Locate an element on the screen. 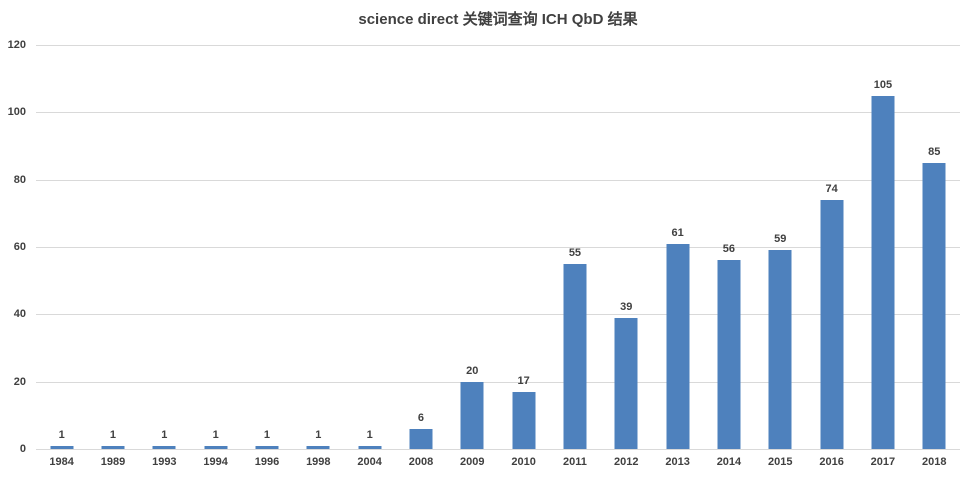  x-axis-tick-label: 2013 is located at coordinates (677, 462).